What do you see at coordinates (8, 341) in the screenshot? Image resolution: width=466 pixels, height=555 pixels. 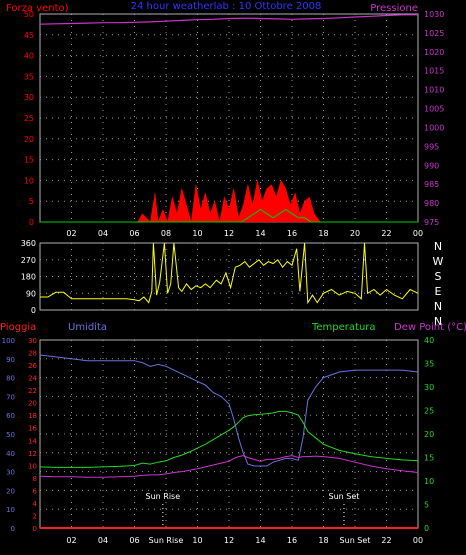 I see `humidity-tick-label: 100` at bounding box center [8, 341].